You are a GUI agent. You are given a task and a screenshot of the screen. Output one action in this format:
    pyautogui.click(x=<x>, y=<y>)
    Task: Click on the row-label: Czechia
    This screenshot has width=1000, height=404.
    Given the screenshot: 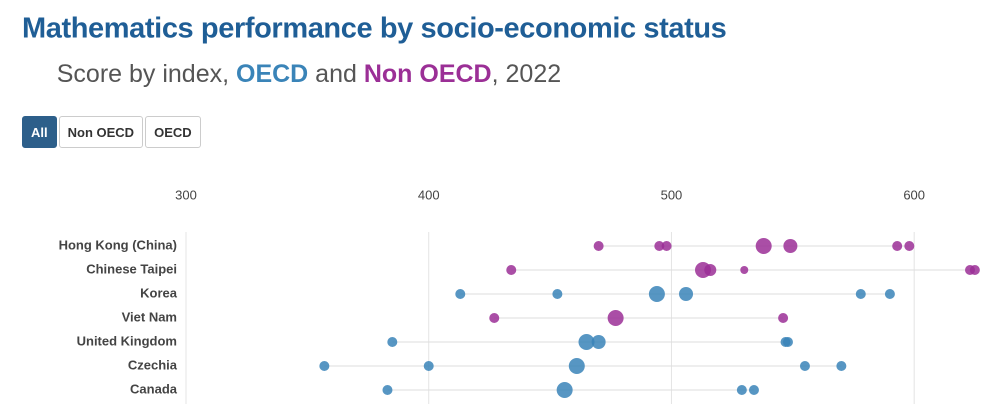 What is the action you would take?
    pyautogui.click(x=153, y=364)
    